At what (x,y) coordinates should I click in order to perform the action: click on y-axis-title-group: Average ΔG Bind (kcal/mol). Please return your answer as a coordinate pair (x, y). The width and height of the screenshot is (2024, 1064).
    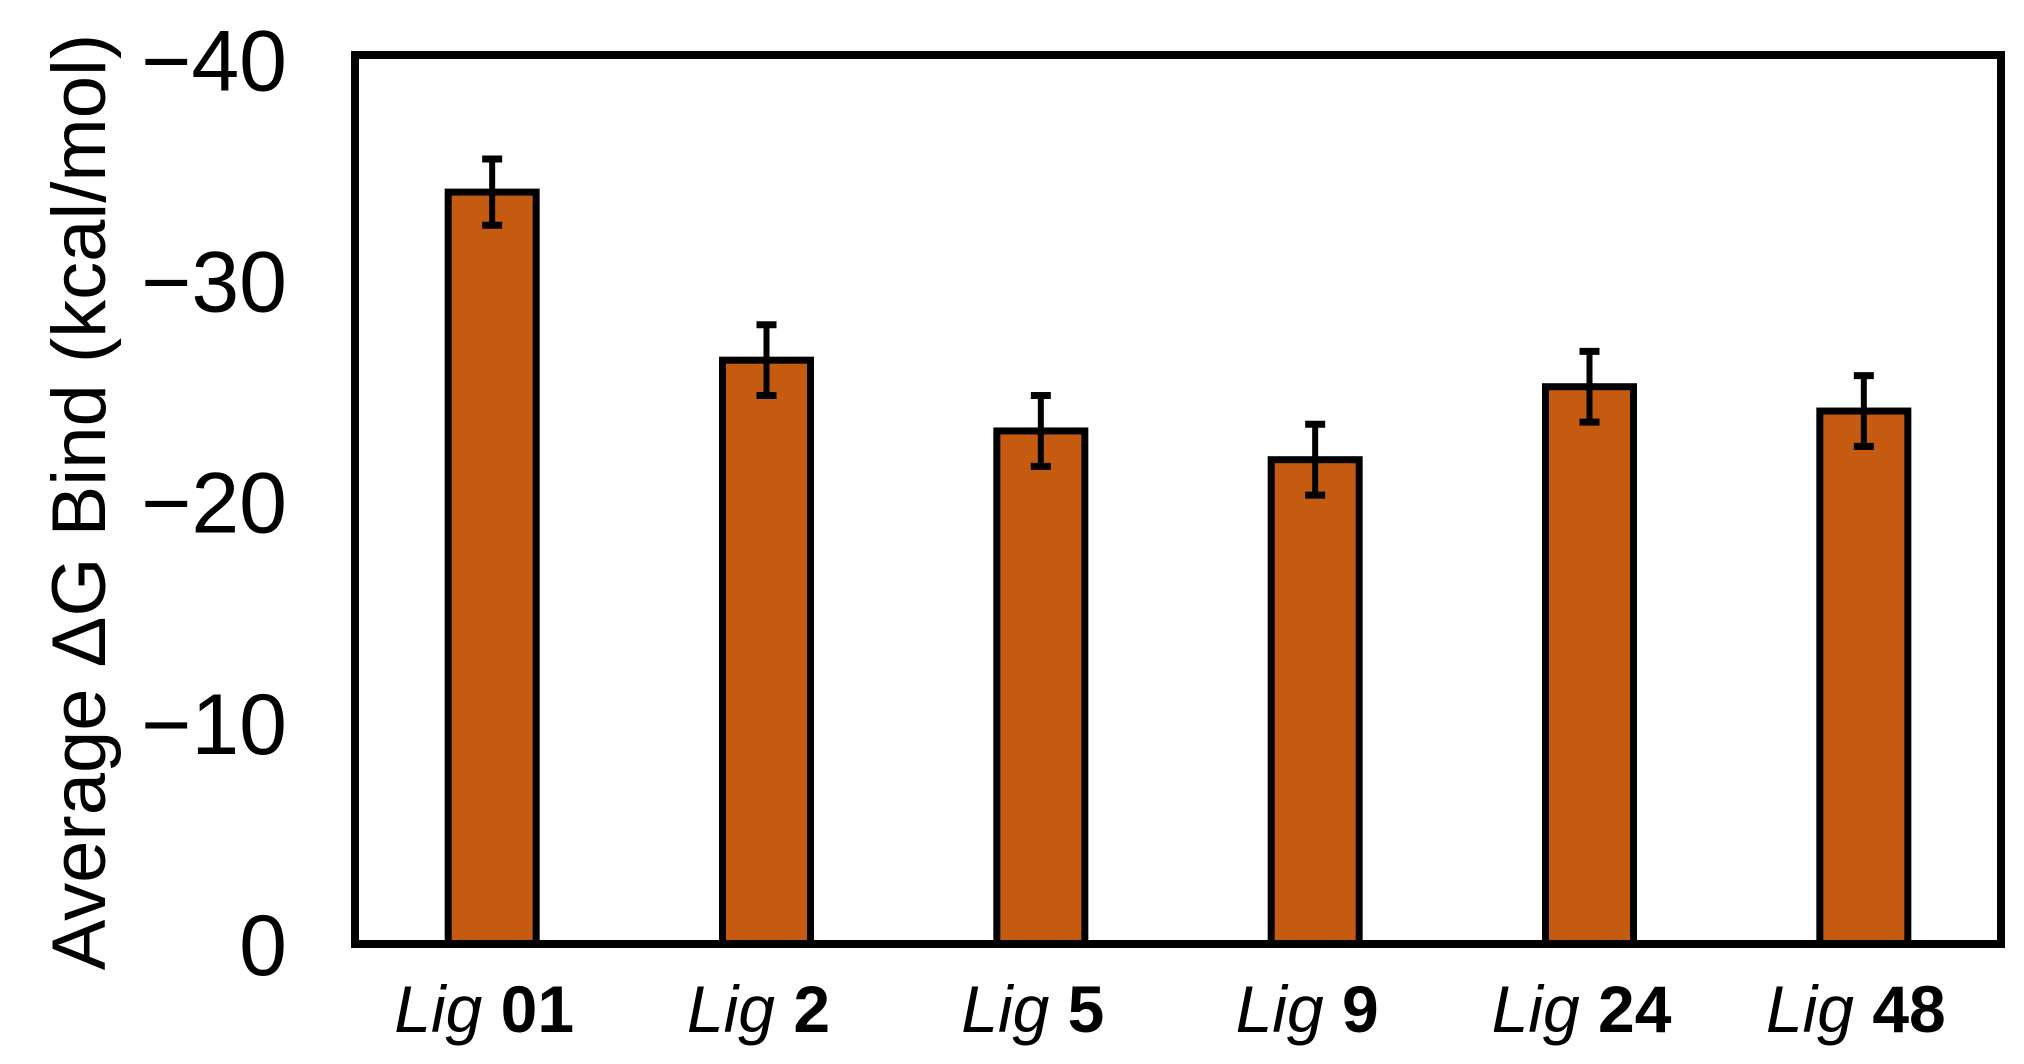
    Looking at the image, I should click on (79, 502).